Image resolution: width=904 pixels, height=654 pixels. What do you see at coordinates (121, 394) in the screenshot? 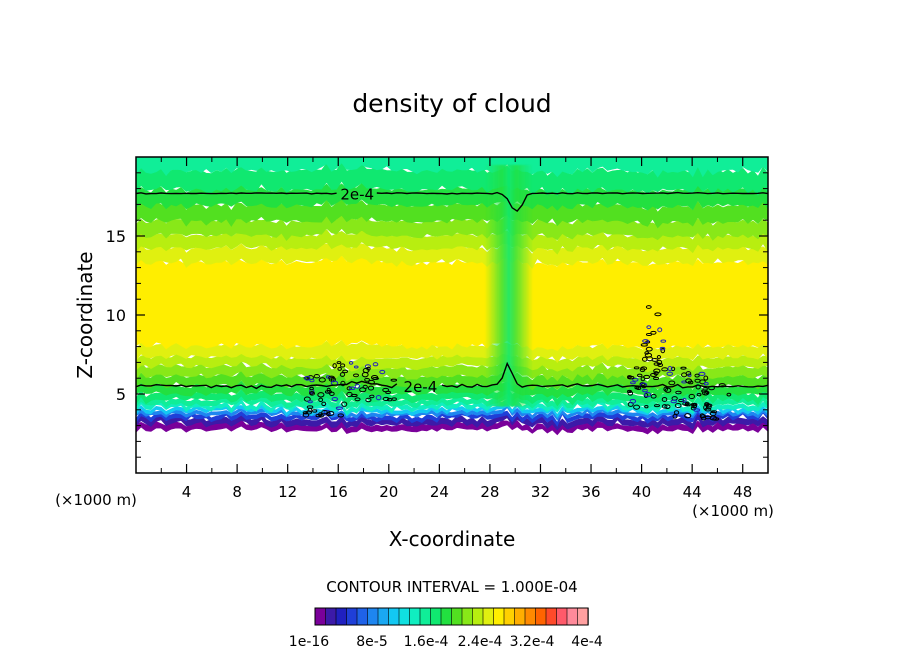
I see `y-tick-label-5: 5` at bounding box center [121, 394].